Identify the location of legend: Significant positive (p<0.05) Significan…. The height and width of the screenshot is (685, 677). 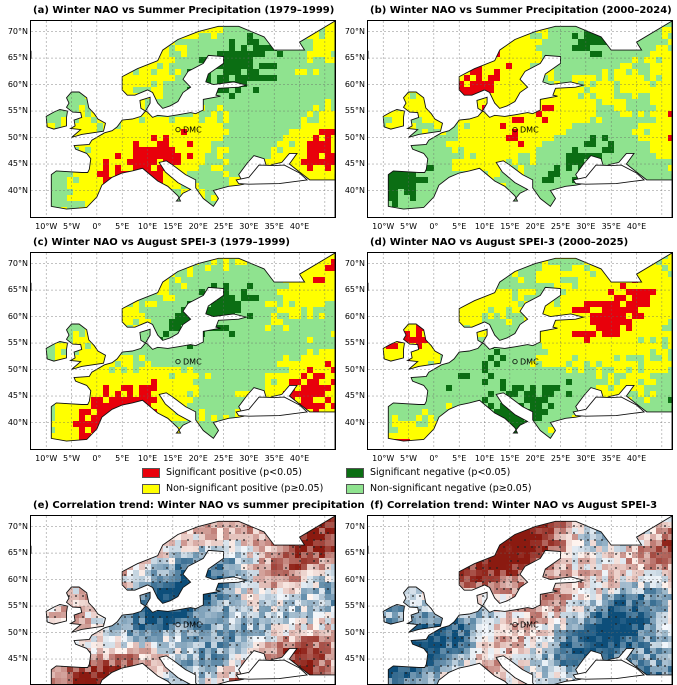
(350, 482).